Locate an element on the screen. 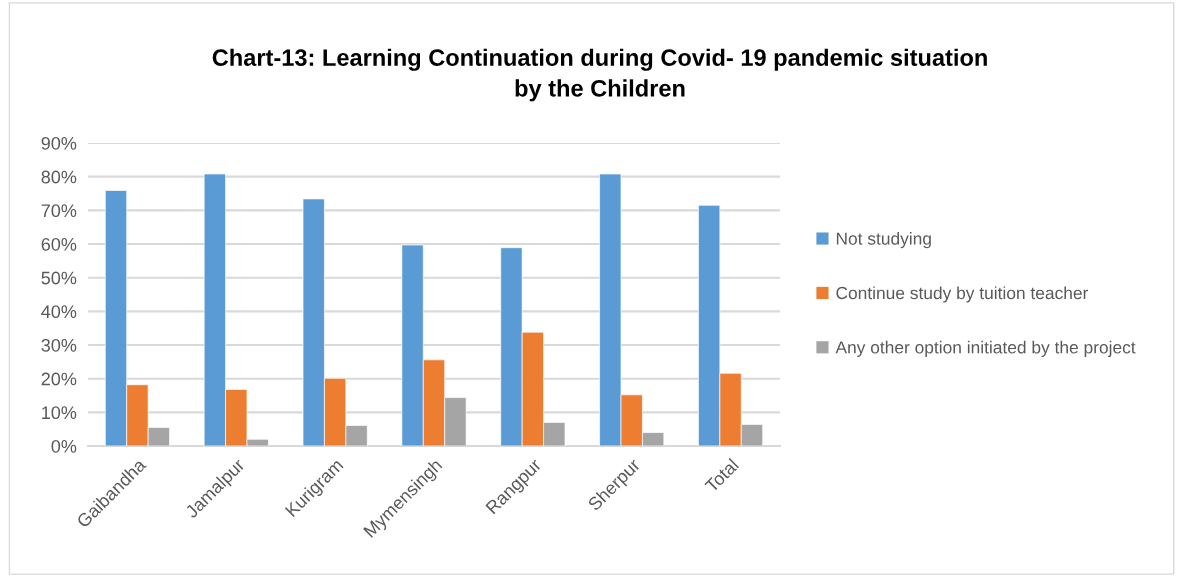 This screenshot has height=577, width=1182. y-tick-label: 20% is located at coordinates (59, 379).